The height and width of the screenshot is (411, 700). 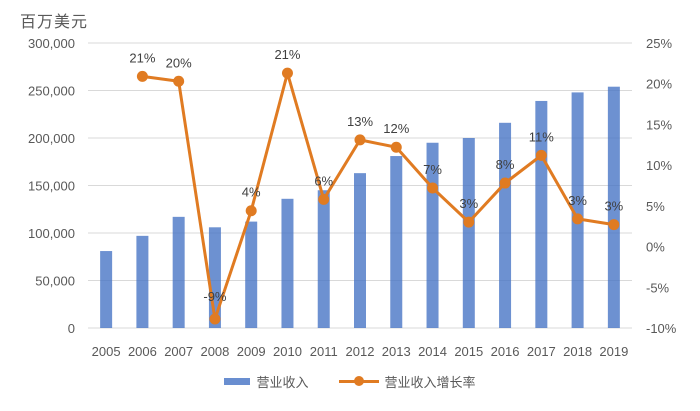 I want to click on left-tick-label: 50,000, so click(x=55, y=281).